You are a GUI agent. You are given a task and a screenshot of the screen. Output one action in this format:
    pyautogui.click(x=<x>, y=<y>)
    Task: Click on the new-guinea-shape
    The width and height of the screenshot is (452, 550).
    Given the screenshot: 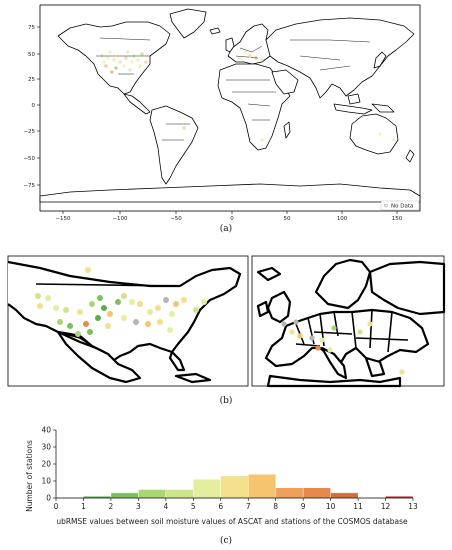 What is the action you would take?
    pyautogui.click(x=383, y=108)
    